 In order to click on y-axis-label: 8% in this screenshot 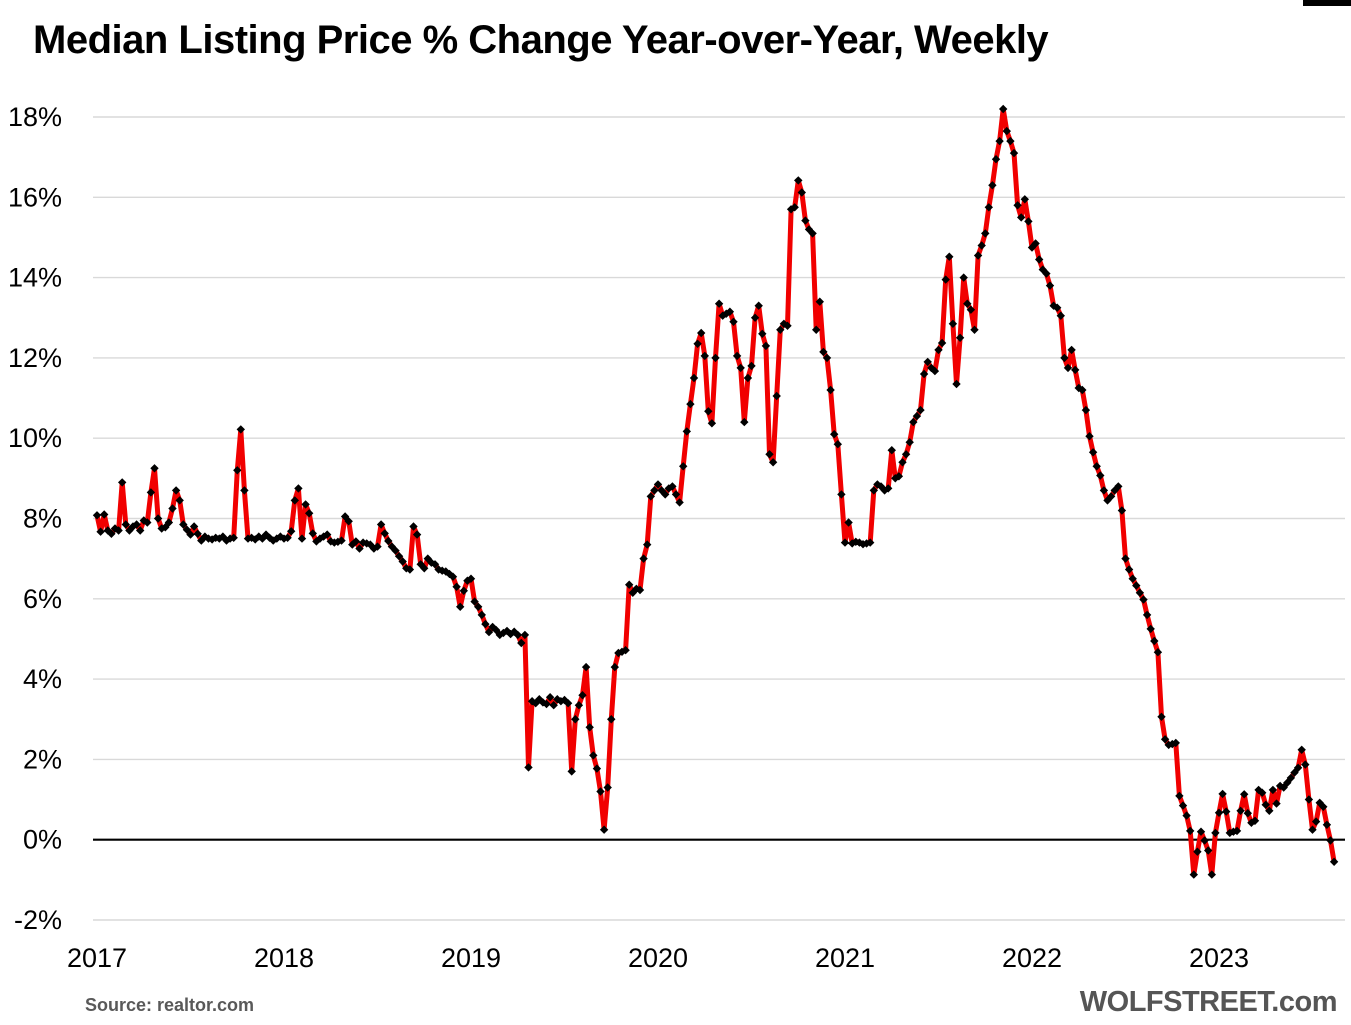, I will do `click(42, 519)`.